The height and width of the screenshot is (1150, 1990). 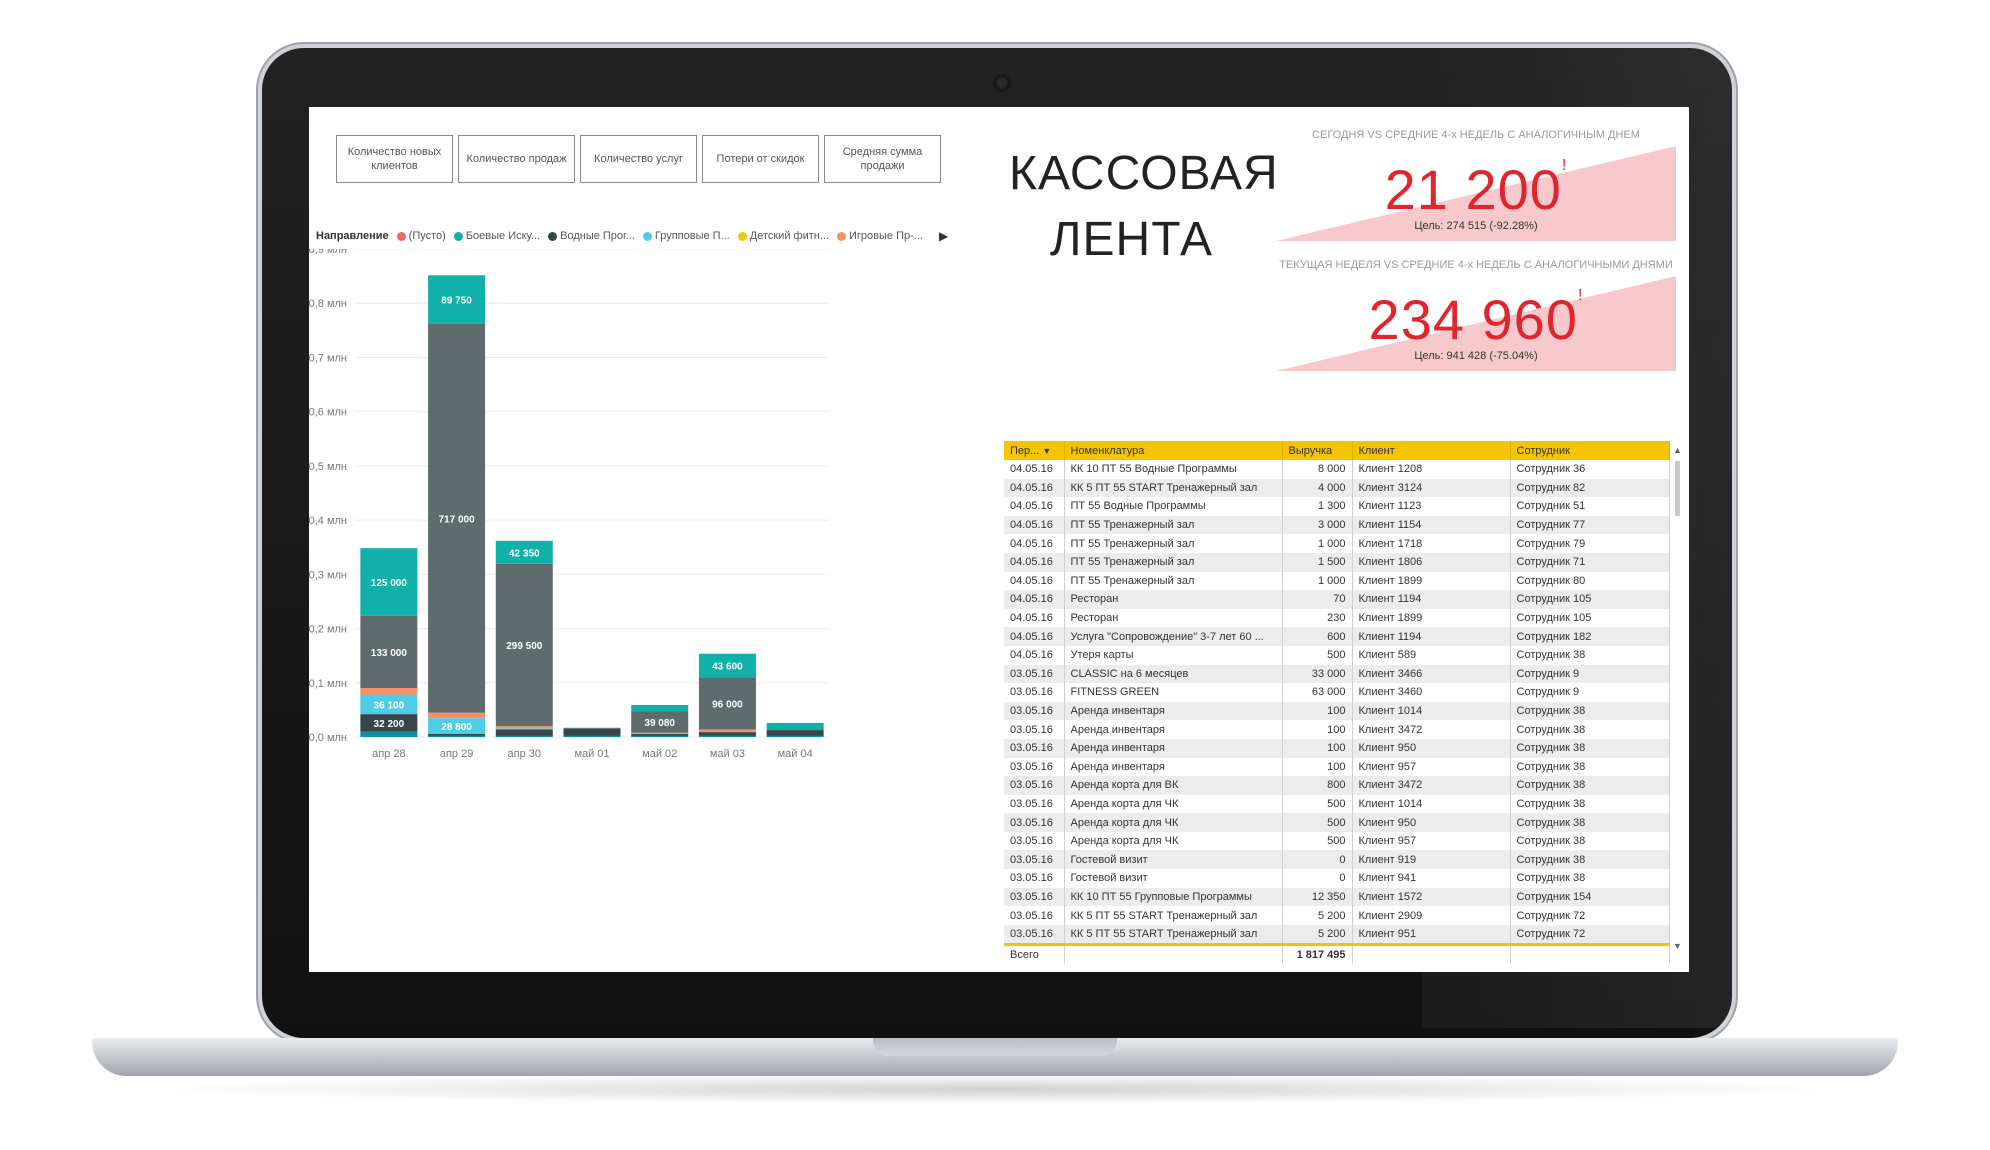 I want to click on laptop-shadow, so click(x=995, y=1089).